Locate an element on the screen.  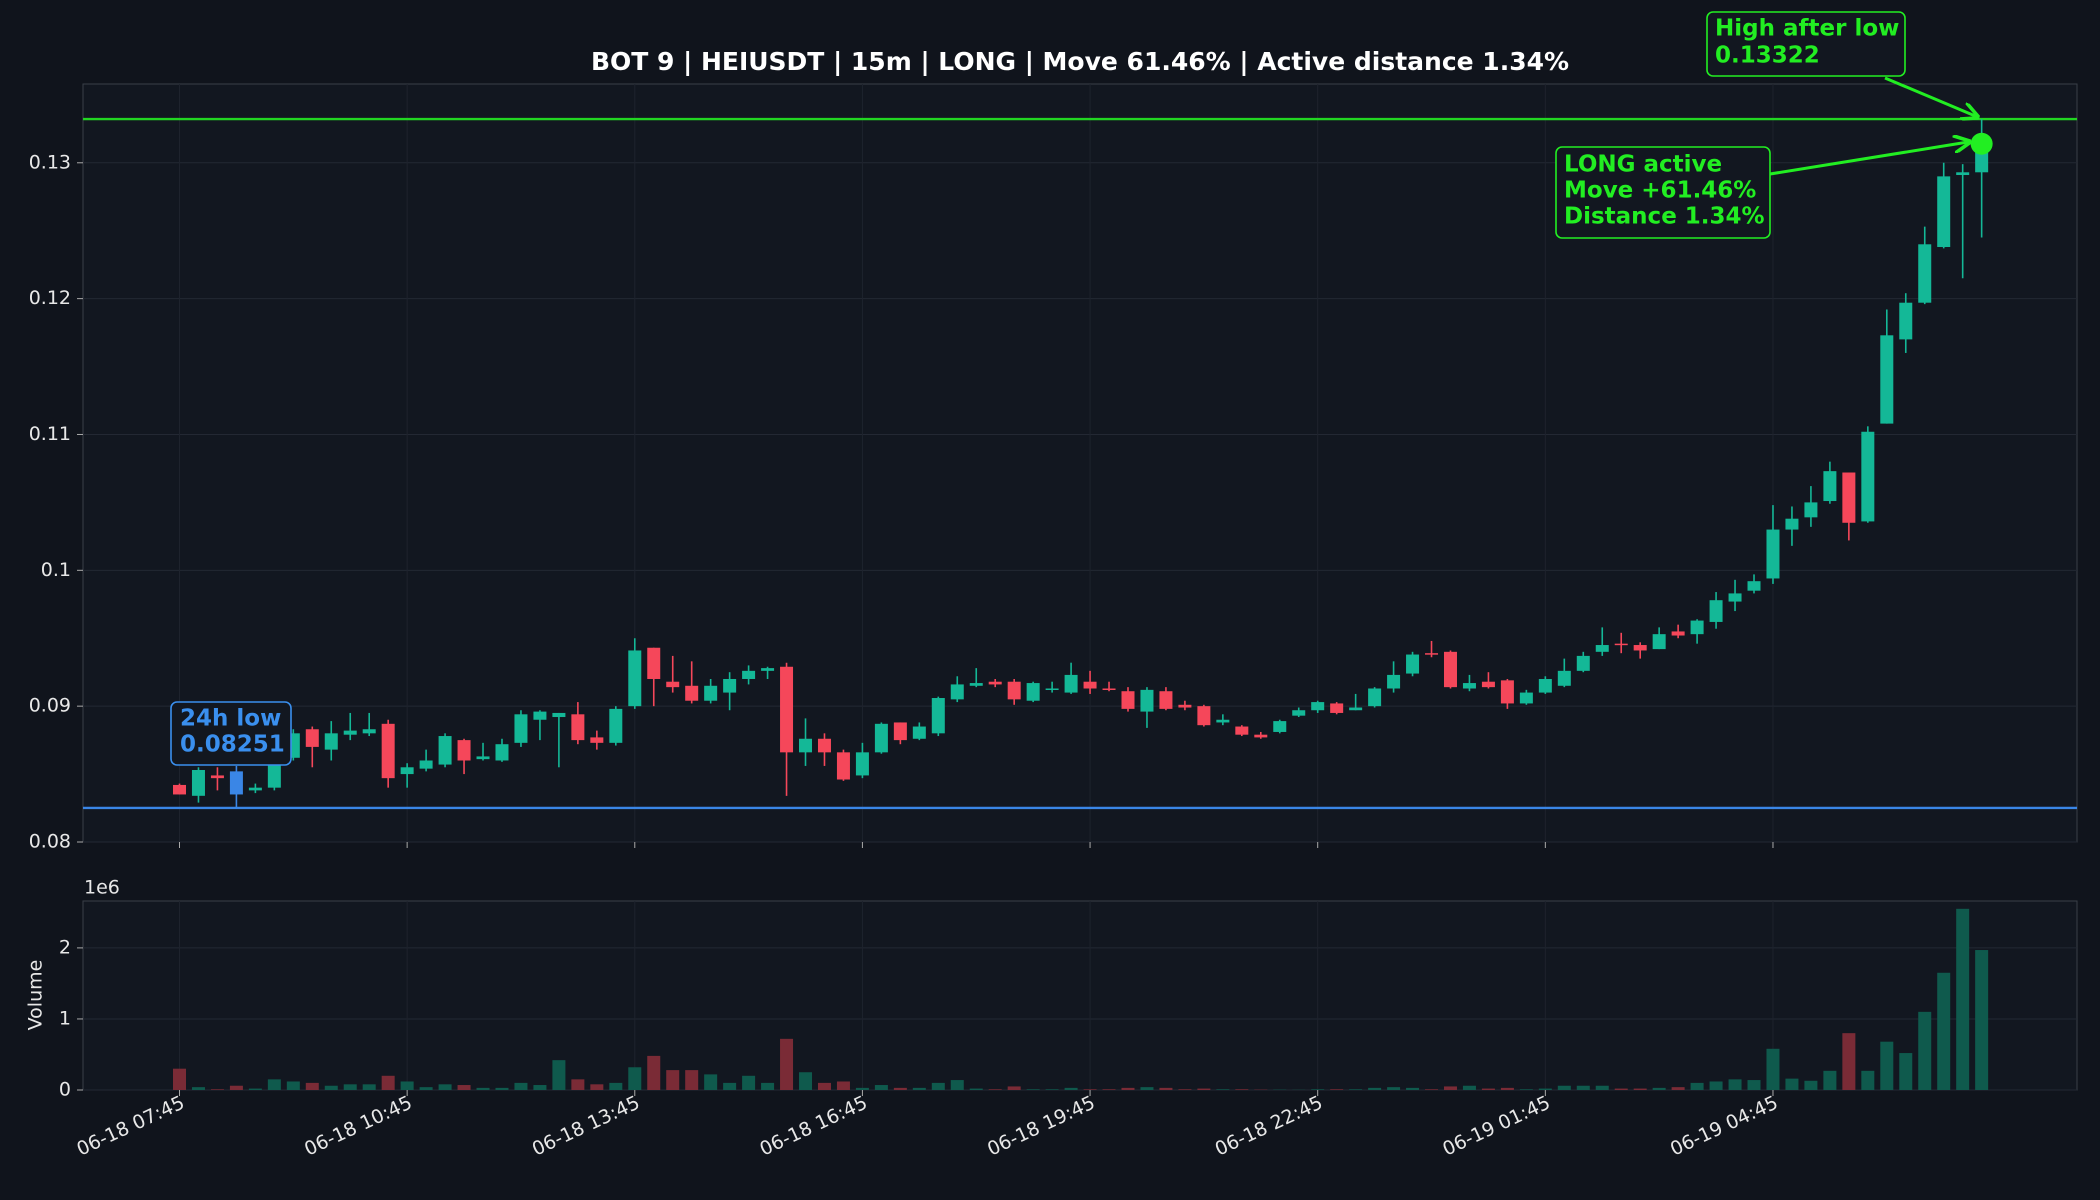
annotation-text: LONG active is located at coordinates (1643, 165).